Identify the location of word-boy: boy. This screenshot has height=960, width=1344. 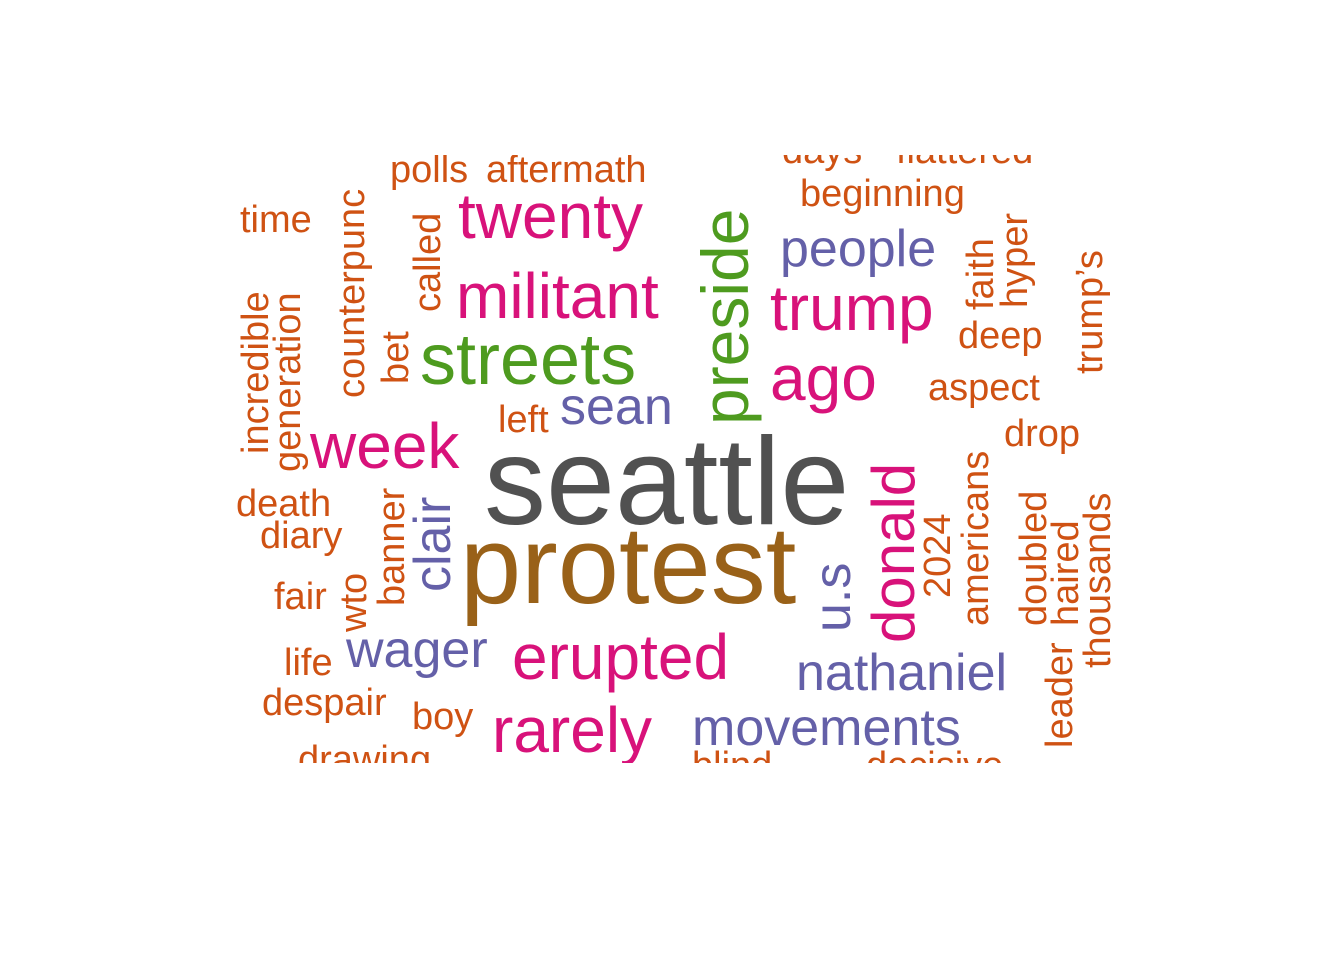
(442, 717).